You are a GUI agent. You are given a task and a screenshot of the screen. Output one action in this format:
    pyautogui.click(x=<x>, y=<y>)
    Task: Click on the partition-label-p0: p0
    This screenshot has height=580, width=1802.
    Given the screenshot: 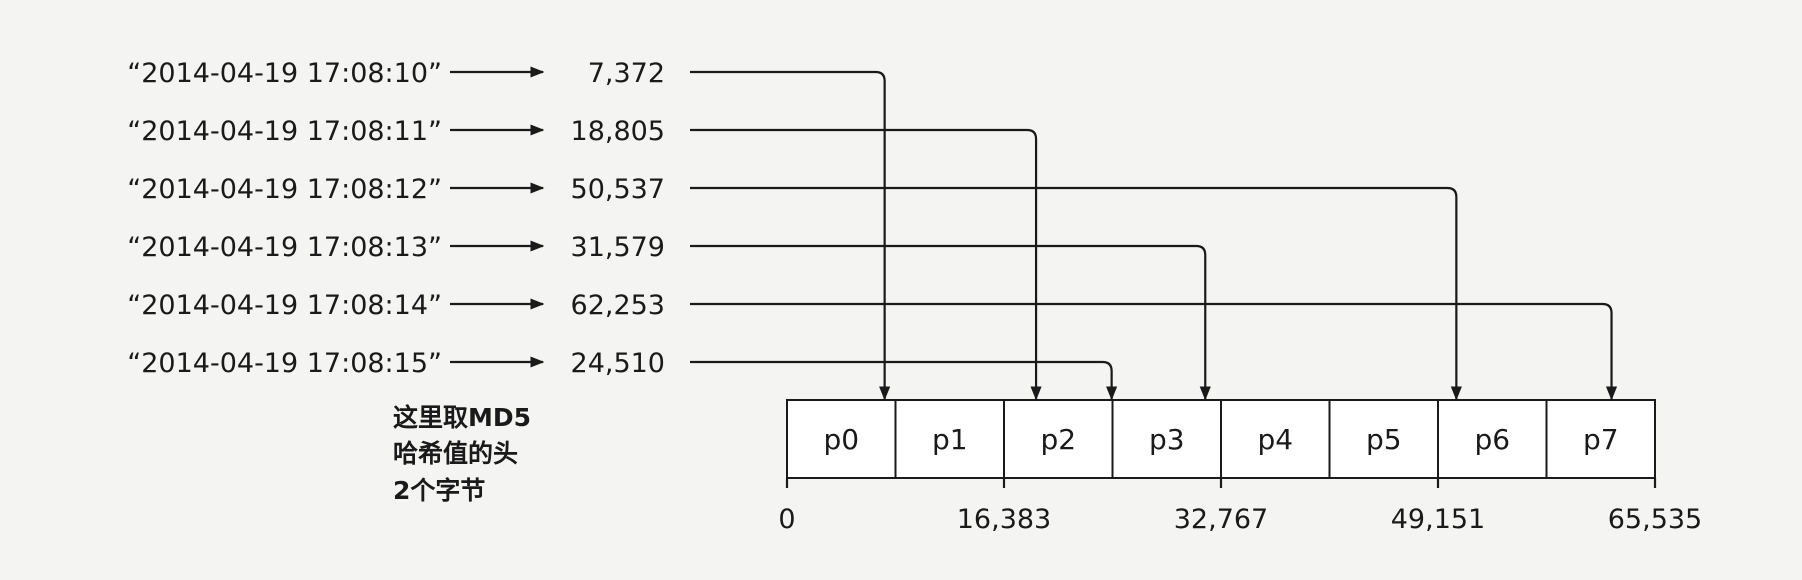 What is the action you would take?
    pyautogui.click(x=841, y=439)
    